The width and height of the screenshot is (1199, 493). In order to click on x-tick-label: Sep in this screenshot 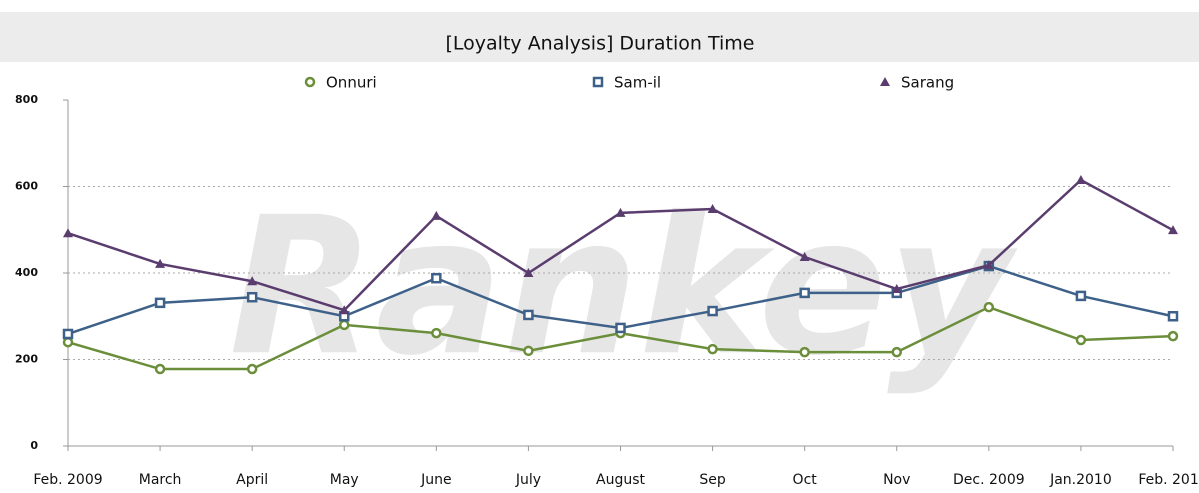, I will do `click(712, 480)`.